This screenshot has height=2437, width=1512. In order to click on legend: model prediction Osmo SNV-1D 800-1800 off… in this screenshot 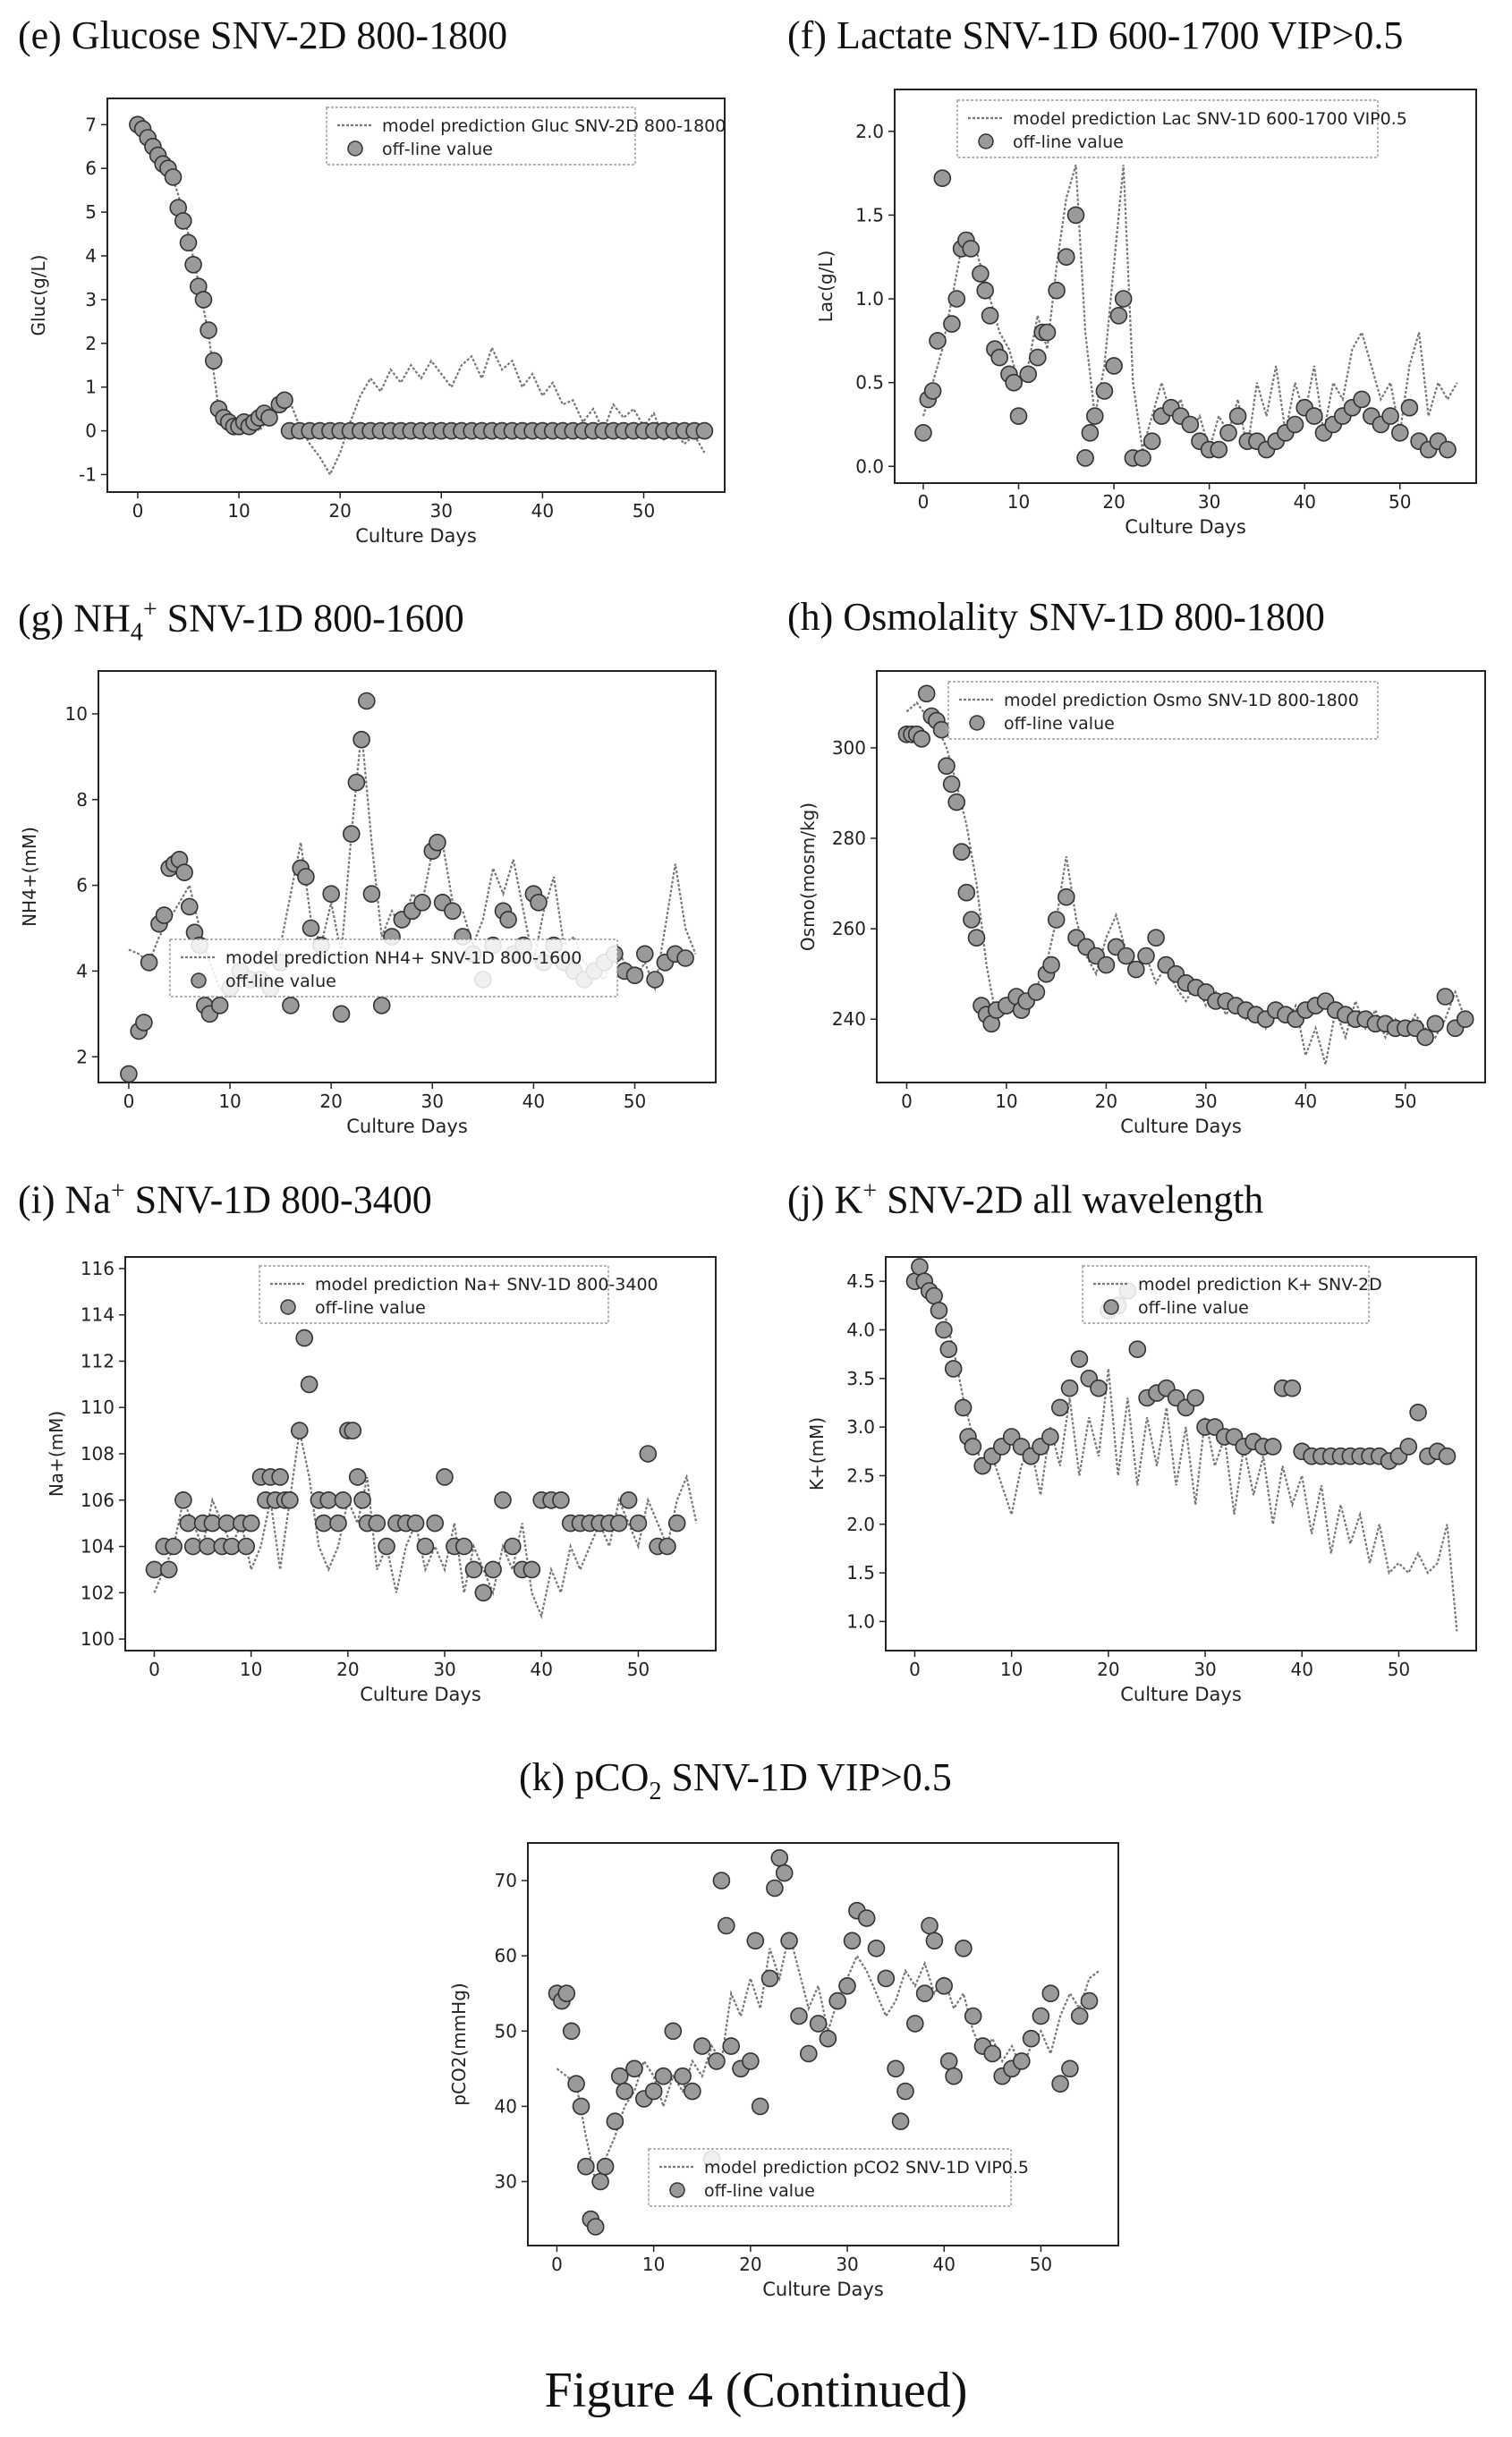, I will do `click(1163, 710)`.